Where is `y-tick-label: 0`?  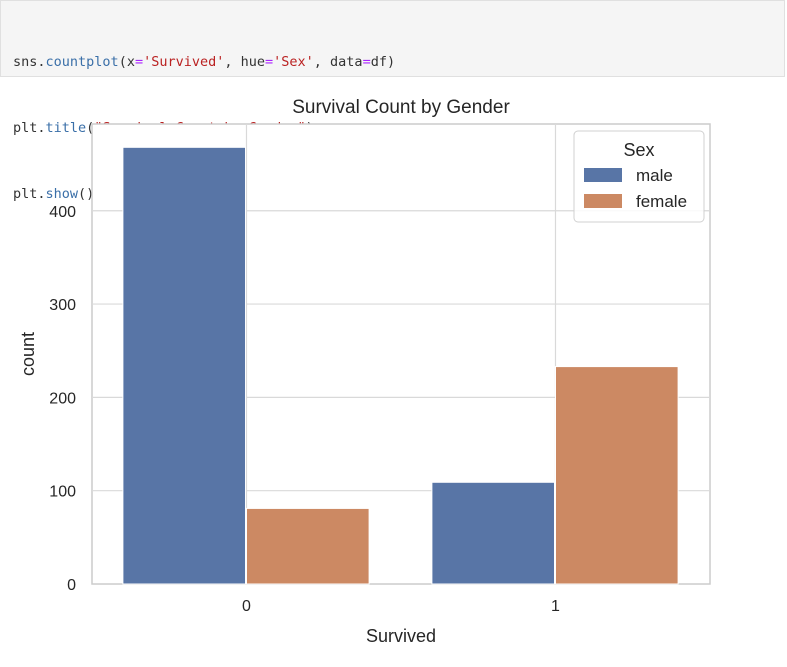 y-tick-label: 0 is located at coordinates (71, 585).